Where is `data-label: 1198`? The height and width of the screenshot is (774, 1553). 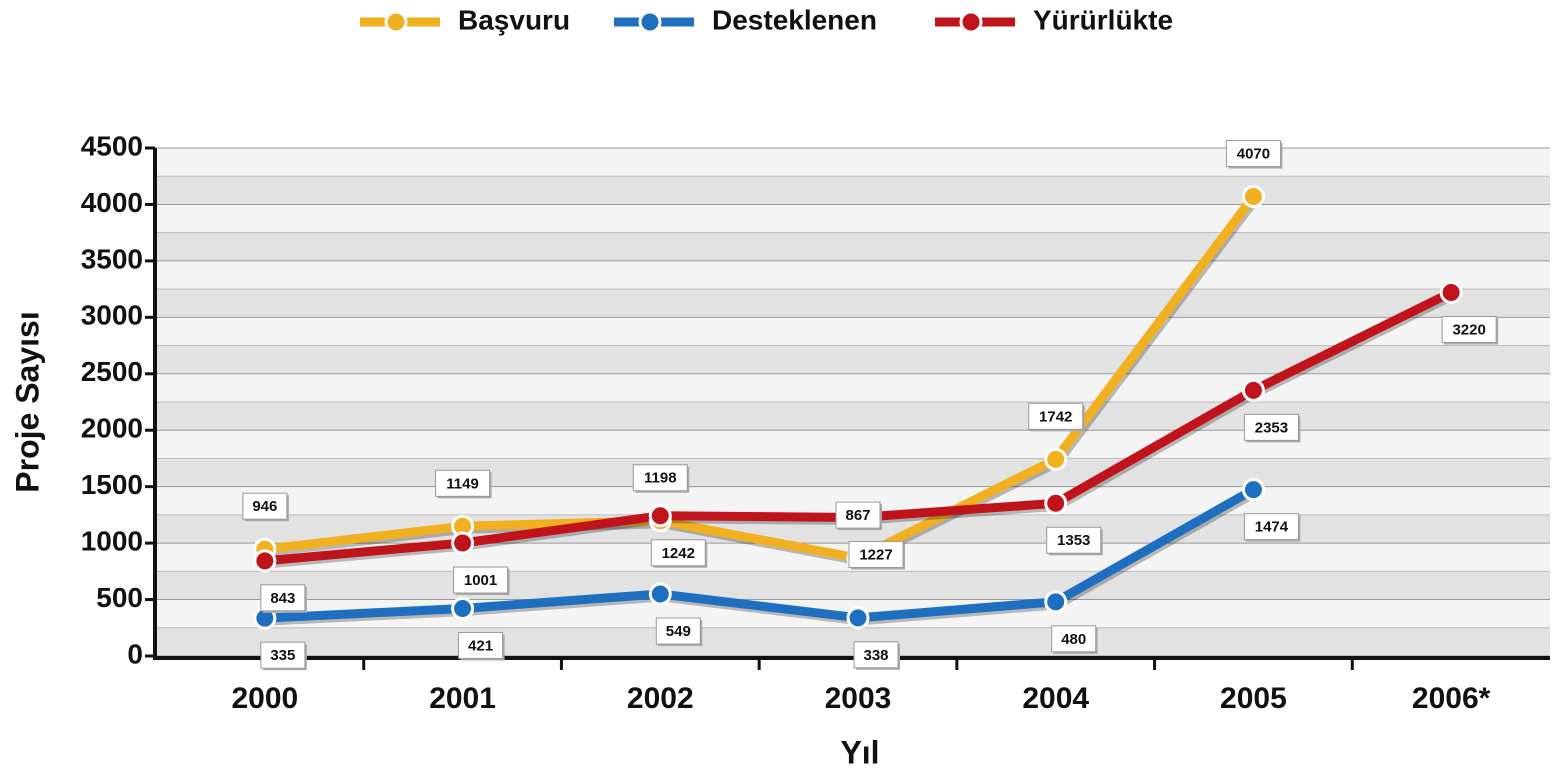 data-label: 1198 is located at coordinates (660, 478).